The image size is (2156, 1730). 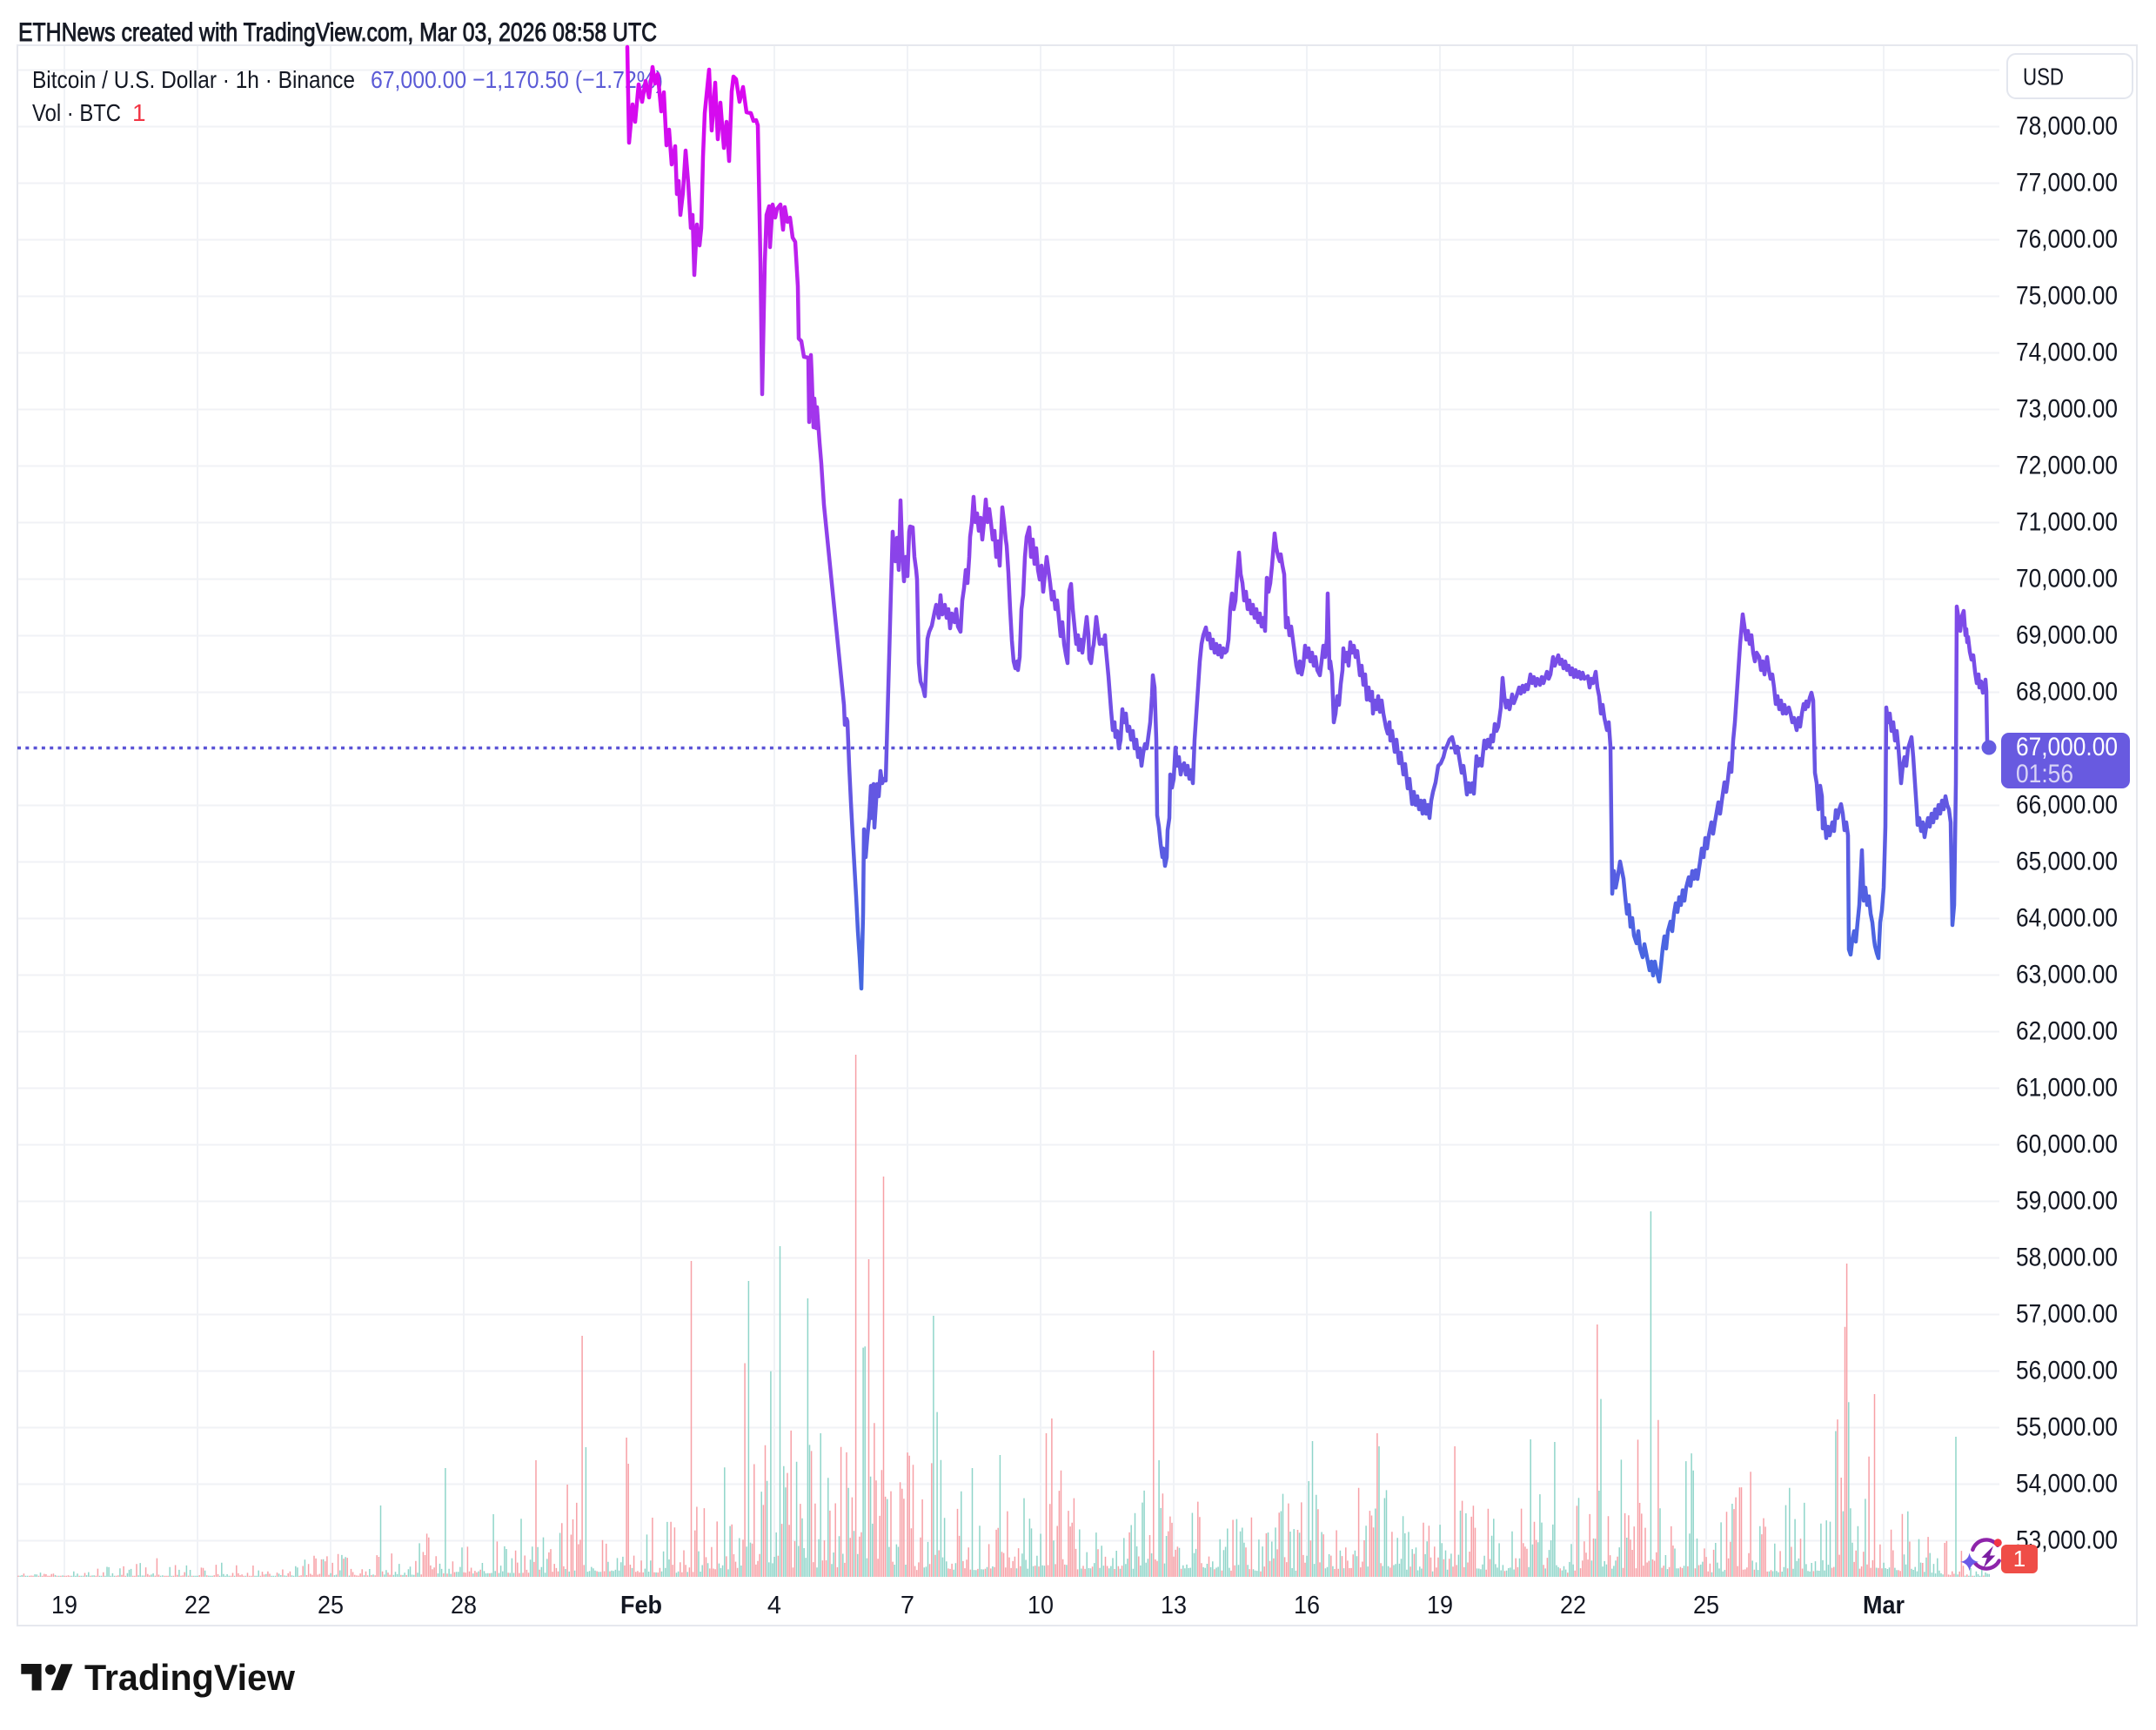 I want to click on svg-text: 55,000.00, so click(x=2067, y=1427).